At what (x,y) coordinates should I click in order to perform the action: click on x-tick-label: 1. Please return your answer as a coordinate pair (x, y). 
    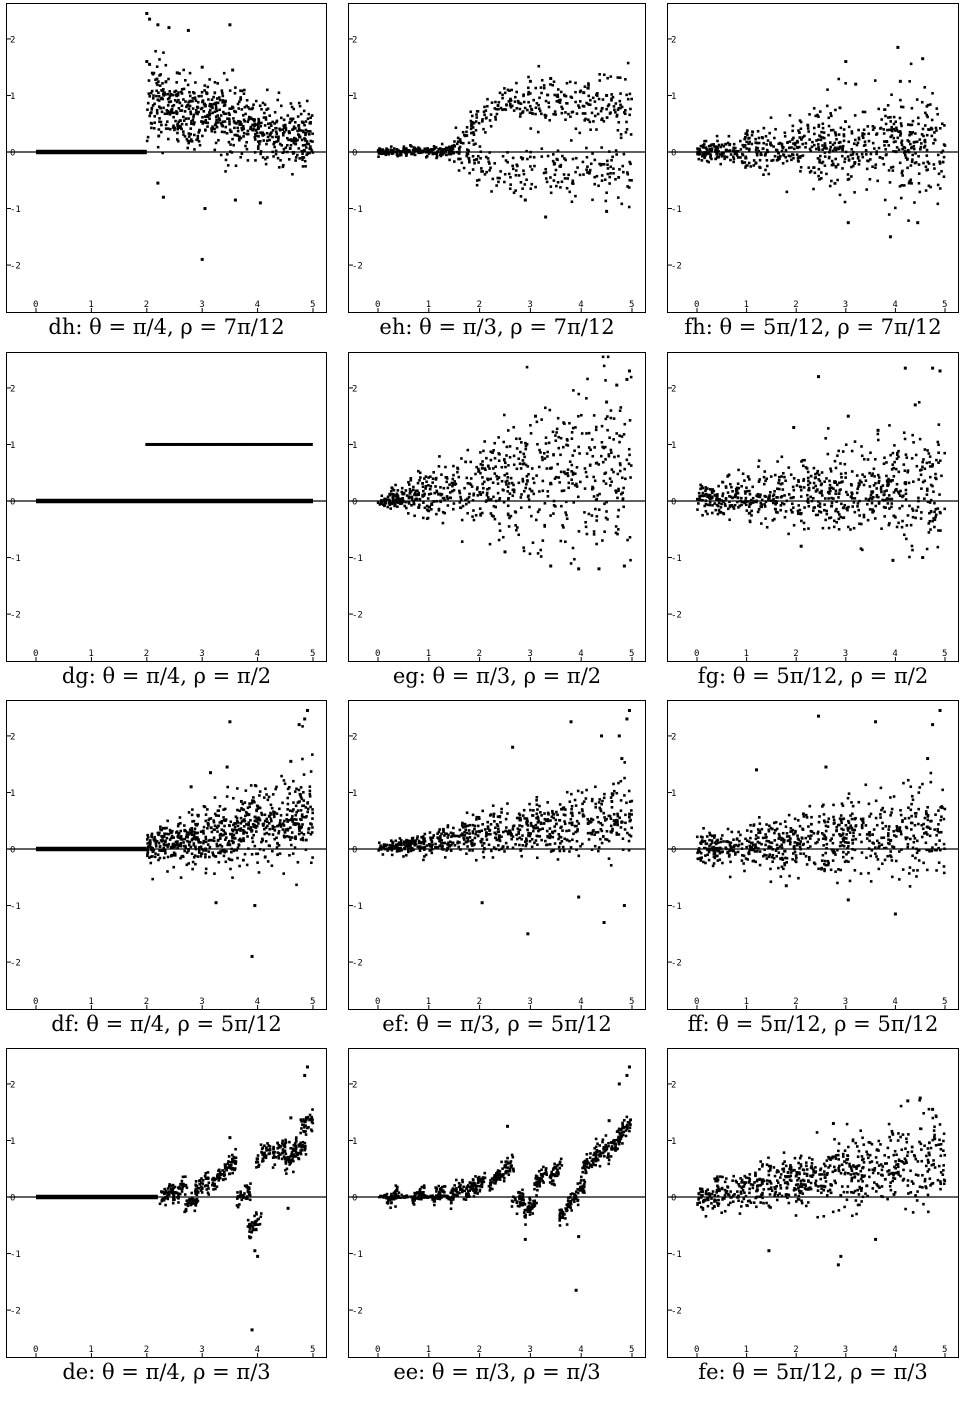
    Looking at the image, I should click on (90, 654).